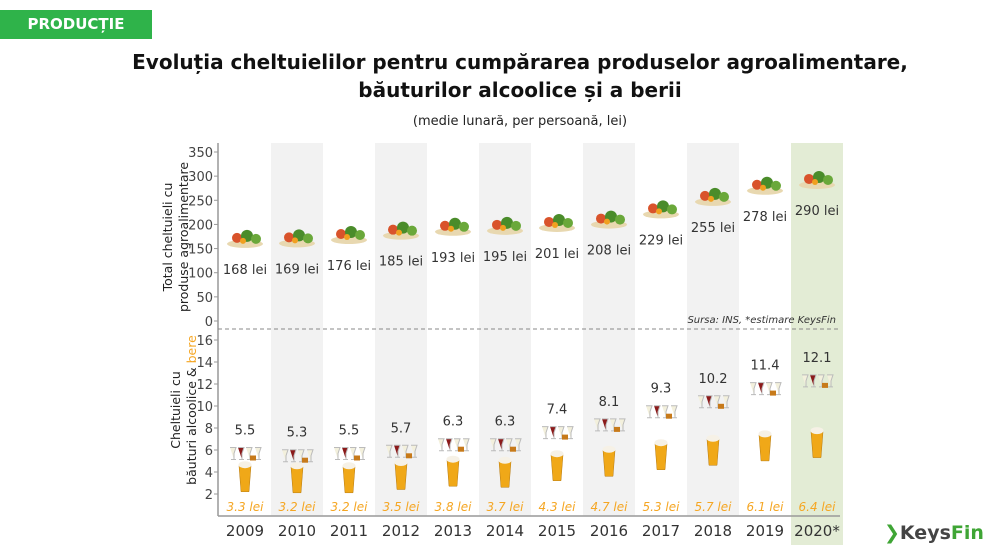 The width and height of the screenshot is (1000, 560). What do you see at coordinates (713, 379) in the screenshot?
I see `alcohol-value-label: 10.2` at bounding box center [713, 379].